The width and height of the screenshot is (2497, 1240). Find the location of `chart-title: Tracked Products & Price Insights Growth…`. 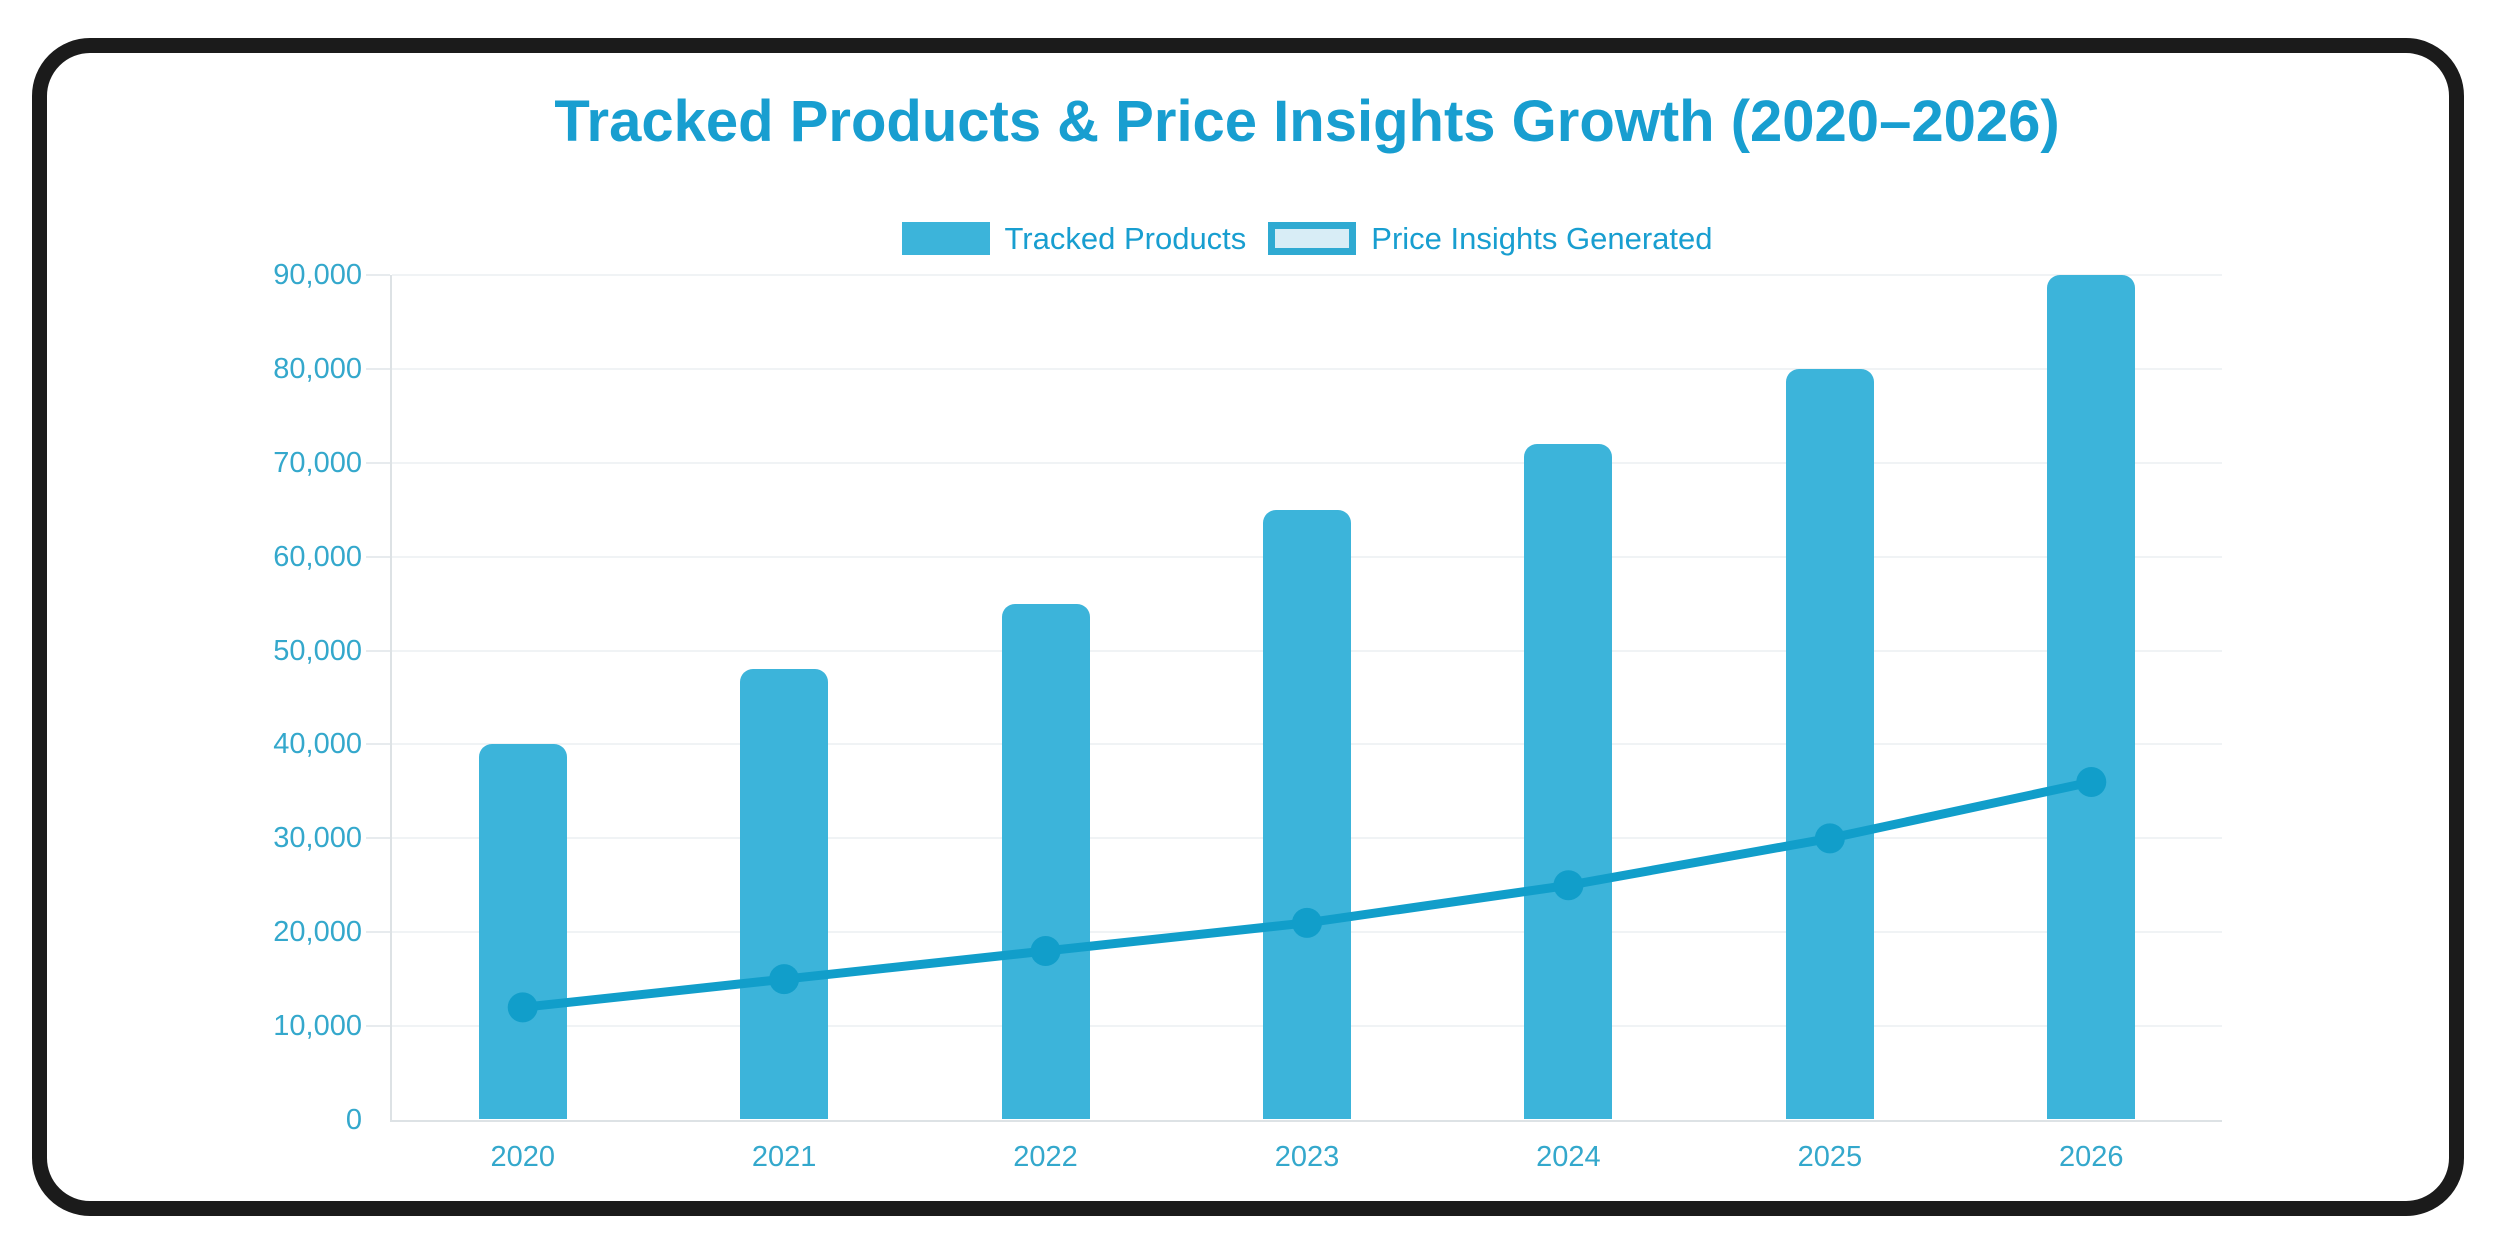

chart-title: Tracked Products & Price Insights Growth… is located at coordinates (1307, 121).